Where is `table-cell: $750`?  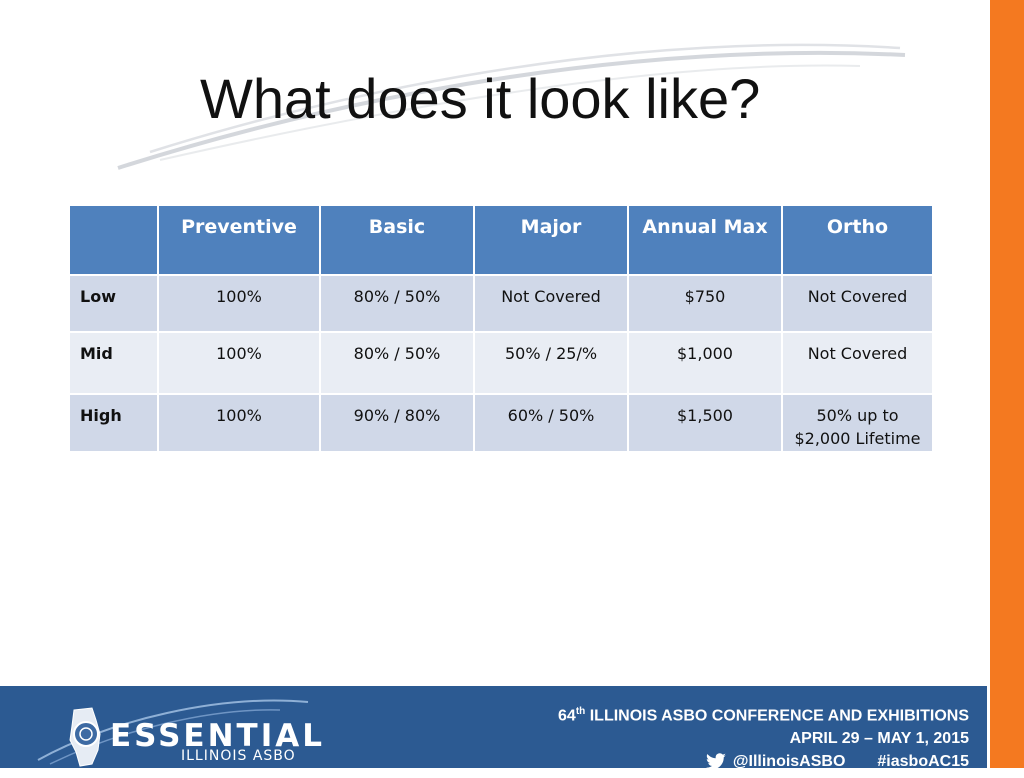 table-cell: $750 is located at coordinates (705, 303).